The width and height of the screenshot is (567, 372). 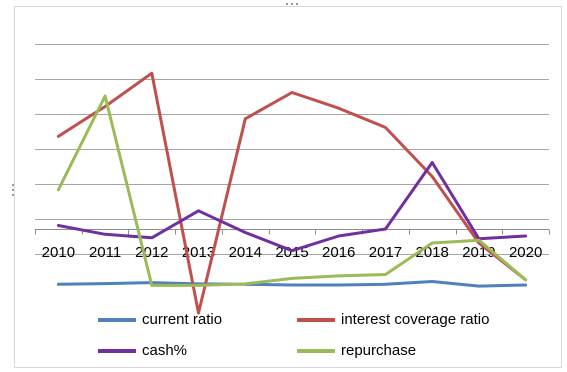 What do you see at coordinates (117, 350) in the screenshot?
I see `legend-swatch-cash-percent` at bounding box center [117, 350].